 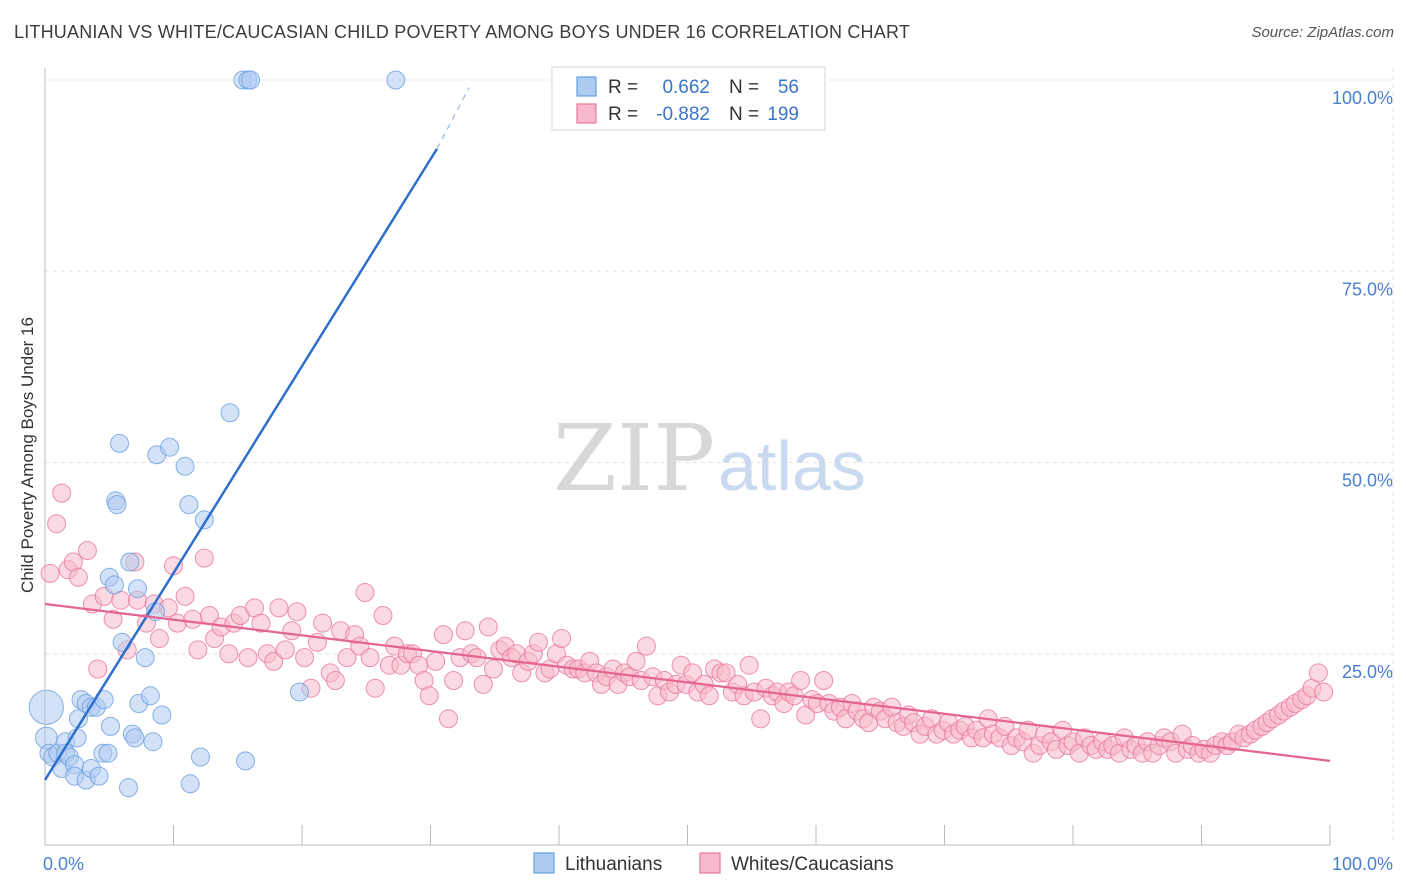 What do you see at coordinates (792, 466) in the screenshot?
I see `watermark-atlas: atlas` at bounding box center [792, 466].